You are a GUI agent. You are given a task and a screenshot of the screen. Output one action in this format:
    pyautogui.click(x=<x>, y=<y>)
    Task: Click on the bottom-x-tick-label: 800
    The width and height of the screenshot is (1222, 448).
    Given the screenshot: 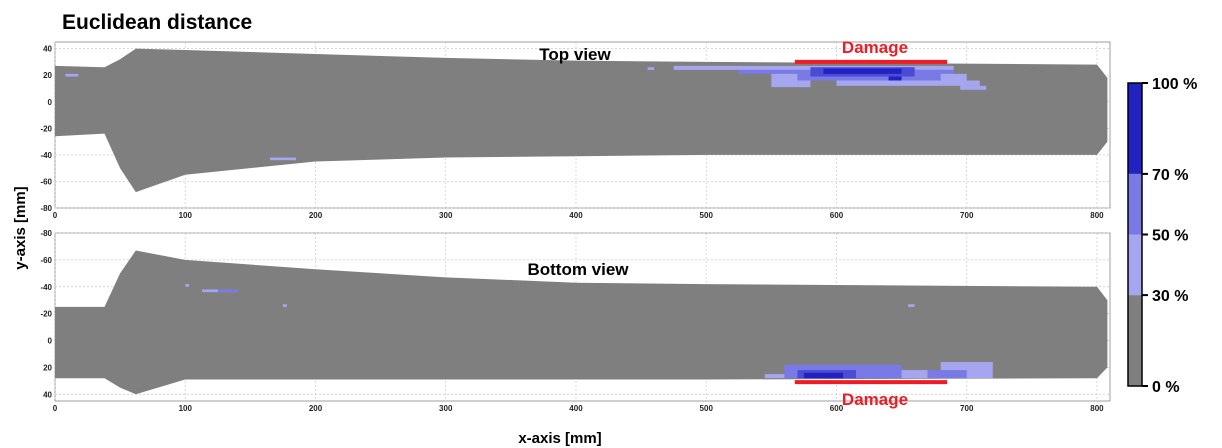 What is the action you would take?
    pyautogui.click(x=1097, y=408)
    